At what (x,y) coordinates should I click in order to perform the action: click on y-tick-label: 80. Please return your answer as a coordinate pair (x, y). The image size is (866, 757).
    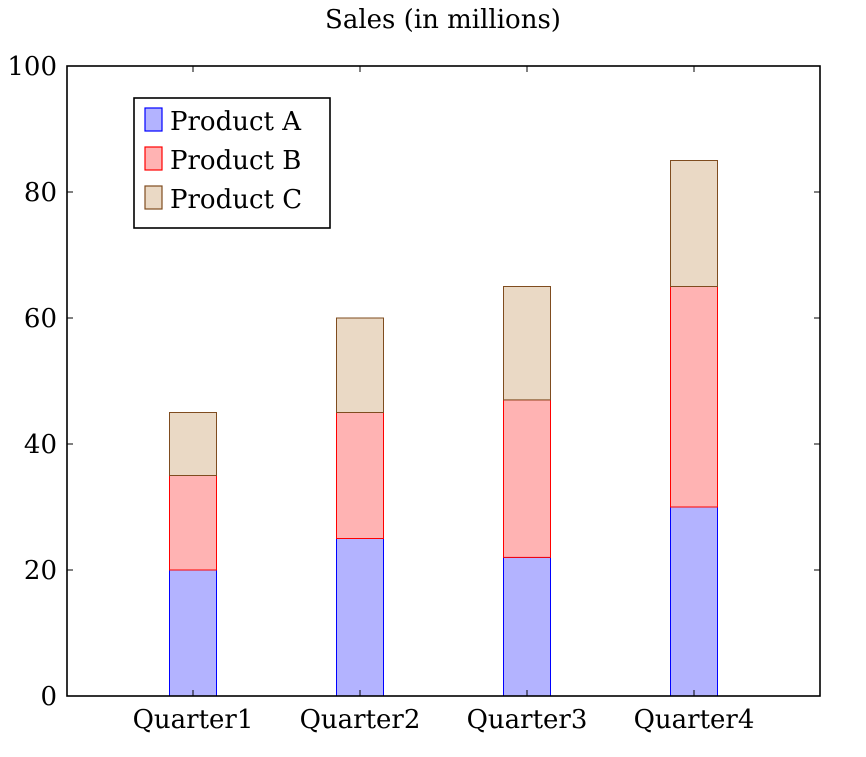
    Looking at the image, I should click on (40, 193).